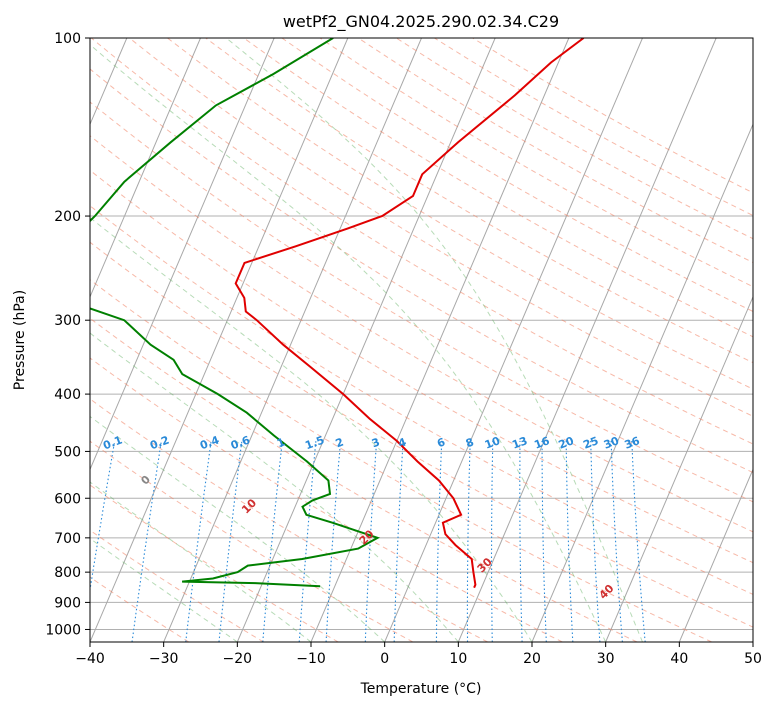 The height and width of the screenshot is (708, 775). What do you see at coordinates (458, 659) in the screenshot?
I see `x-tick-label: 10` at bounding box center [458, 659].